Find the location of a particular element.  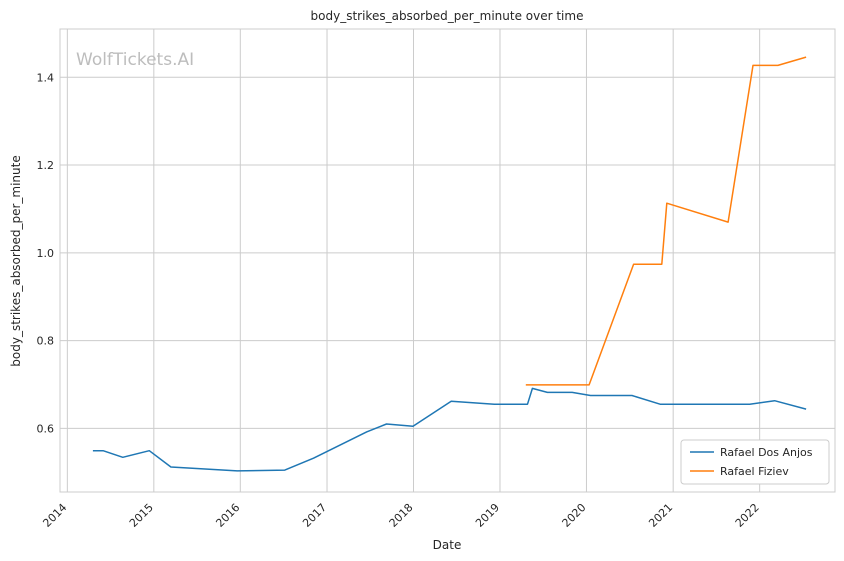

x-axis-title: Date is located at coordinates (447, 545).